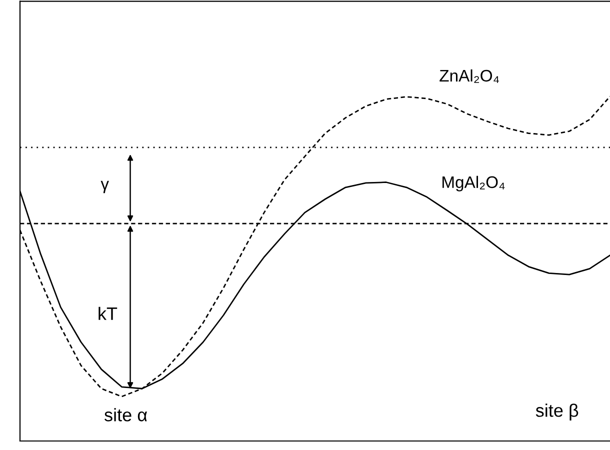 The width and height of the screenshot is (610, 450). I want to click on annotation: site α, so click(126, 415).